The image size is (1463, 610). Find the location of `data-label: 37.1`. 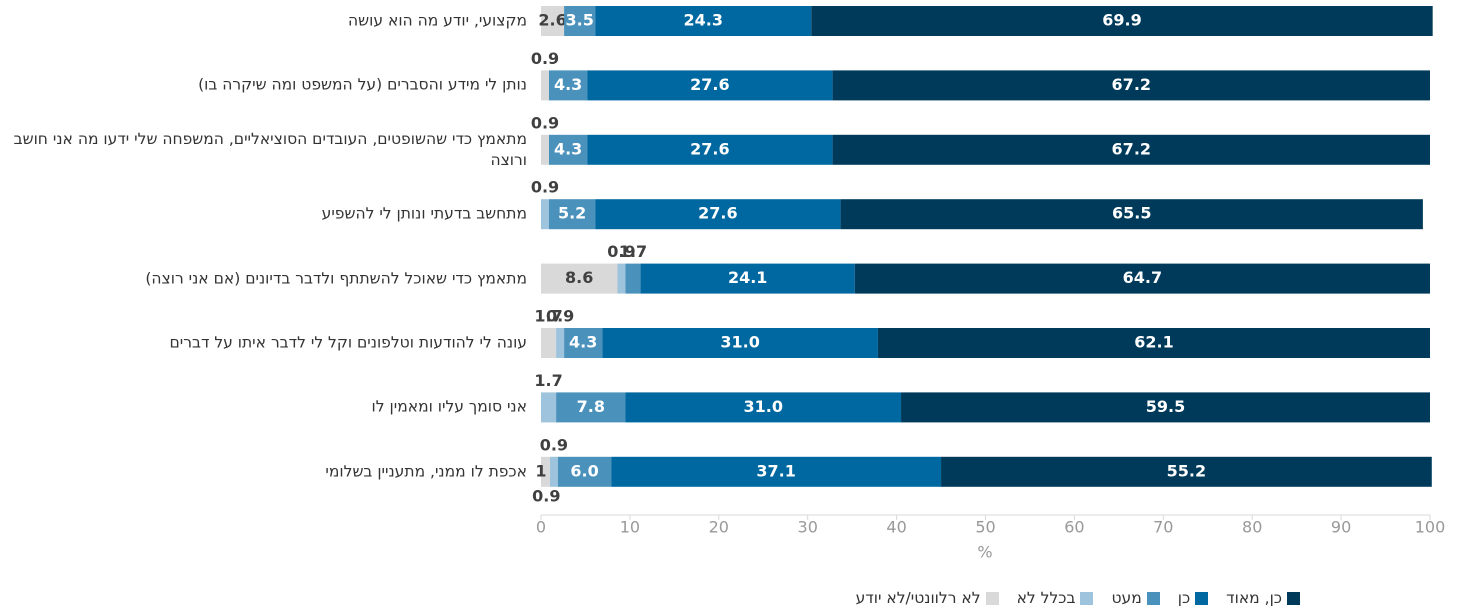

data-label: 37.1 is located at coordinates (775, 470).